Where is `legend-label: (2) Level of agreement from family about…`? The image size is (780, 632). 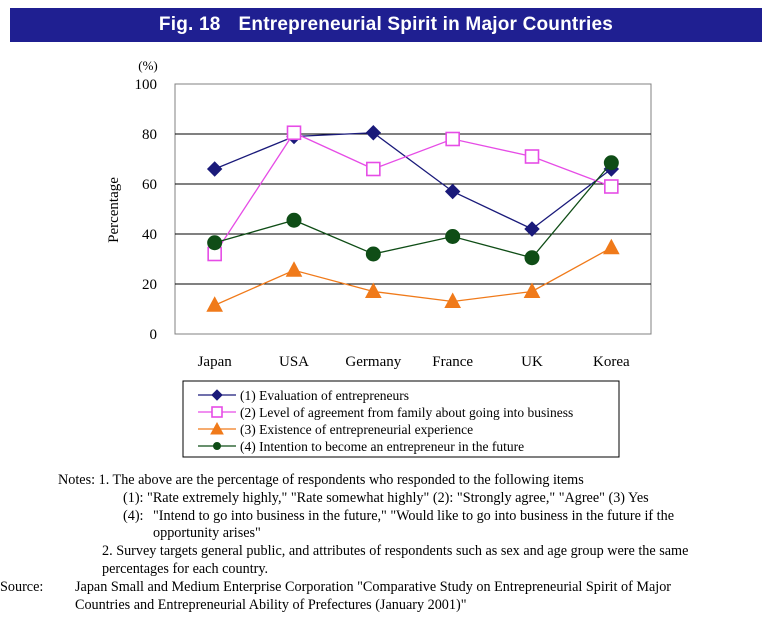
legend-label: (2) Level of agreement from family about… is located at coordinates (406, 412).